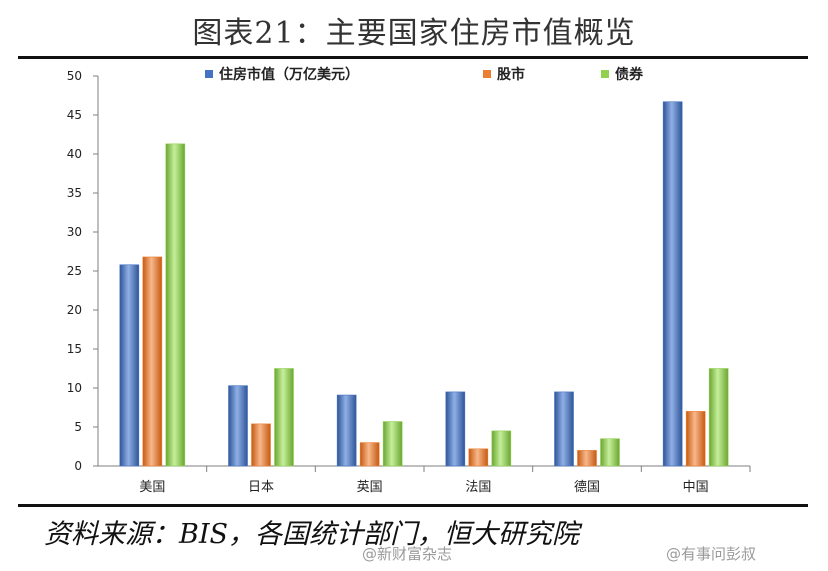 Image resolution: width=828 pixels, height=571 pixels. Describe the element at coordinates (312, 534) in the screenshot. I see `source-note: 资料来源：BIS，各国统计部门，恒大研究院` at that location.